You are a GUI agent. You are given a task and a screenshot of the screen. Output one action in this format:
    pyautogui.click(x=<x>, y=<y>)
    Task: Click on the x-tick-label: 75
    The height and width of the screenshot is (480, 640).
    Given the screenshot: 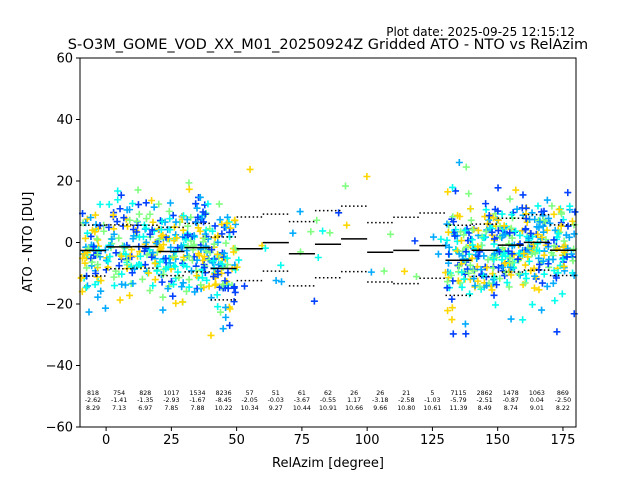 What is the action you would take?
    pyautogui.click(x=302, y=440)
    